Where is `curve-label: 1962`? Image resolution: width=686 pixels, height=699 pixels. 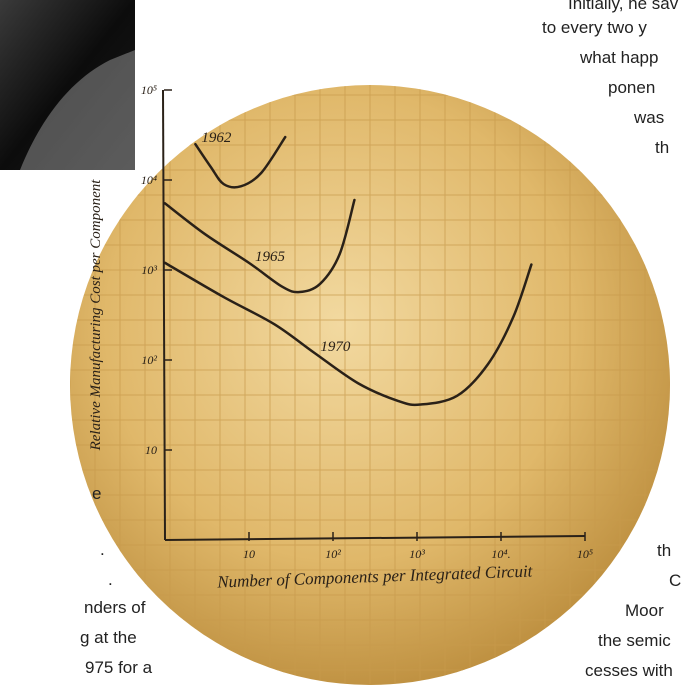
curve-label: 1962 is located at coordinates (216, 138).